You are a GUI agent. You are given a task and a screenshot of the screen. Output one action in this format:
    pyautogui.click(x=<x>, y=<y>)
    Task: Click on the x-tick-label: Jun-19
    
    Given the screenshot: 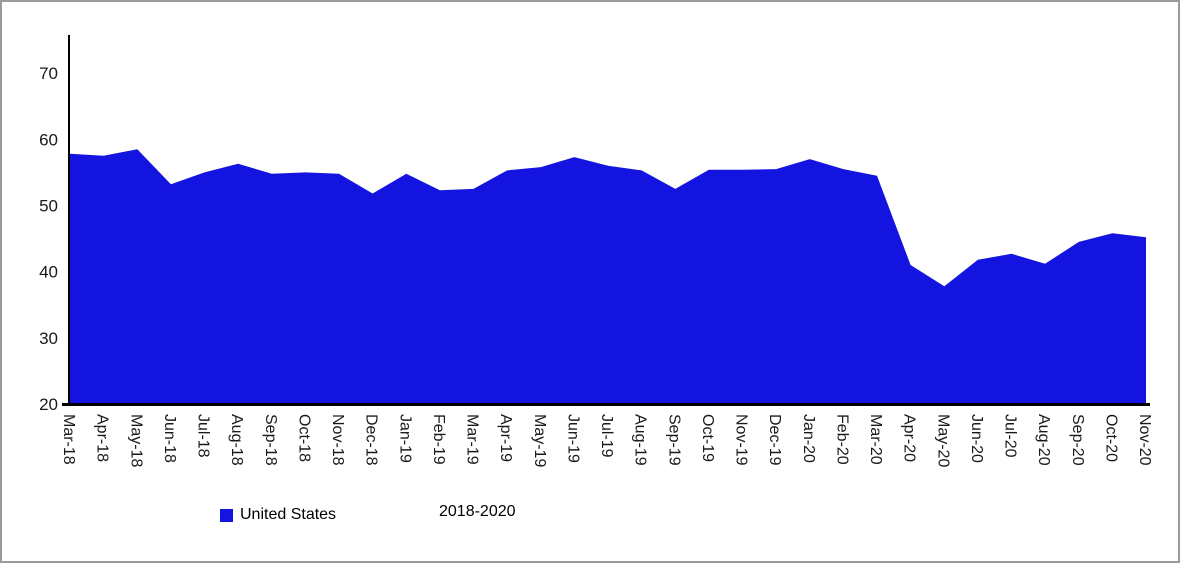 What is the action you would take?
    pyautogui.click(x=572, y=438)
    